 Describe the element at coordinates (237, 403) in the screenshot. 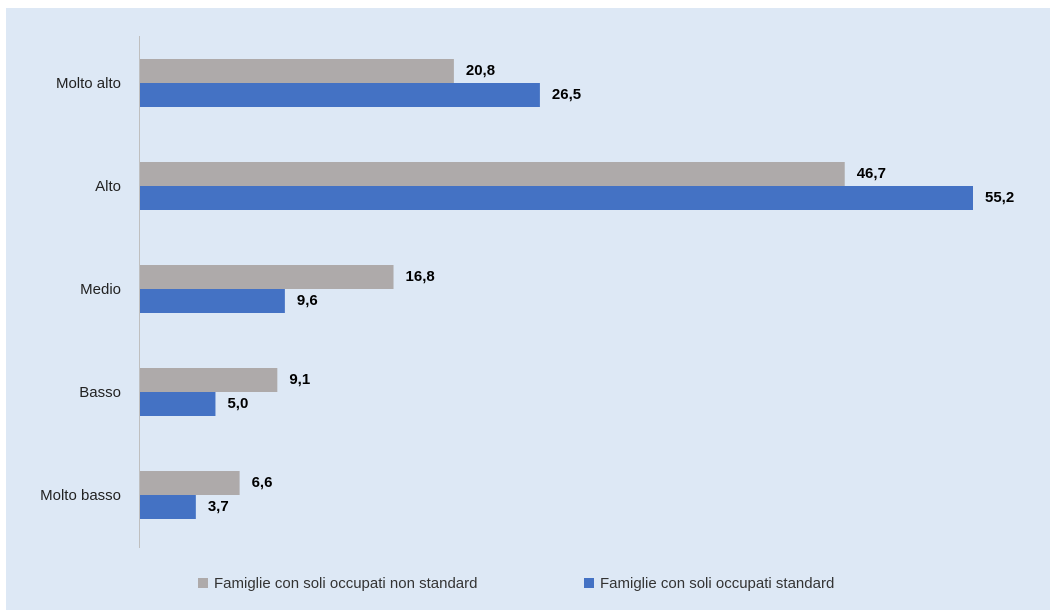

I see `data-label-basso-series-2: 5,0` at that location.